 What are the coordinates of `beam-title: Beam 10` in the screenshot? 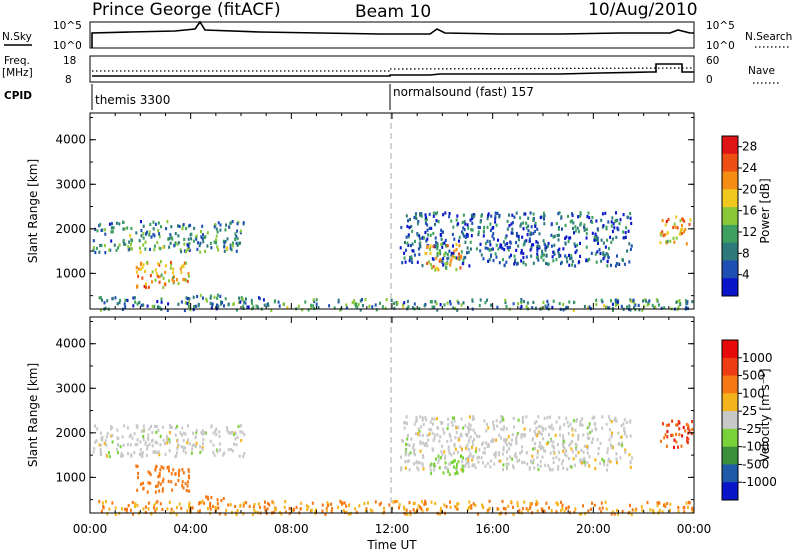 It's located at (393, 12).